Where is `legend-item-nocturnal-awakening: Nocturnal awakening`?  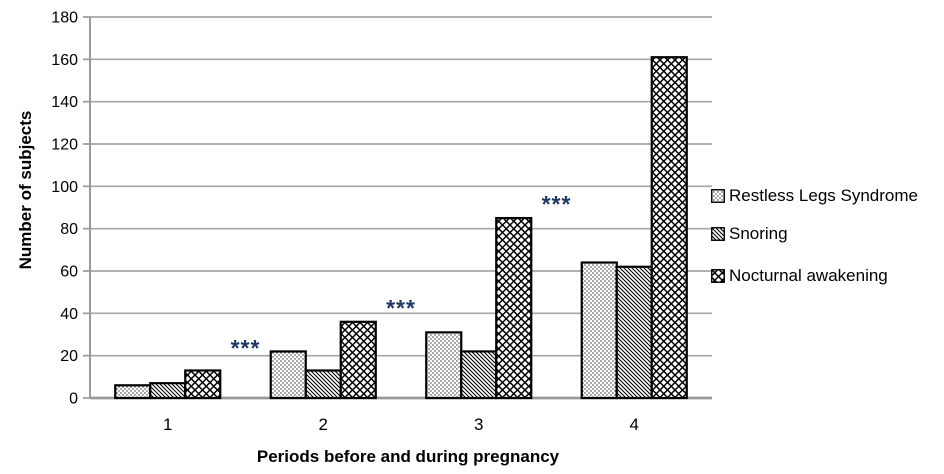
legend-item-nocturnal-awakening: Nocturnal awakening is located at coordinates (799, 276).